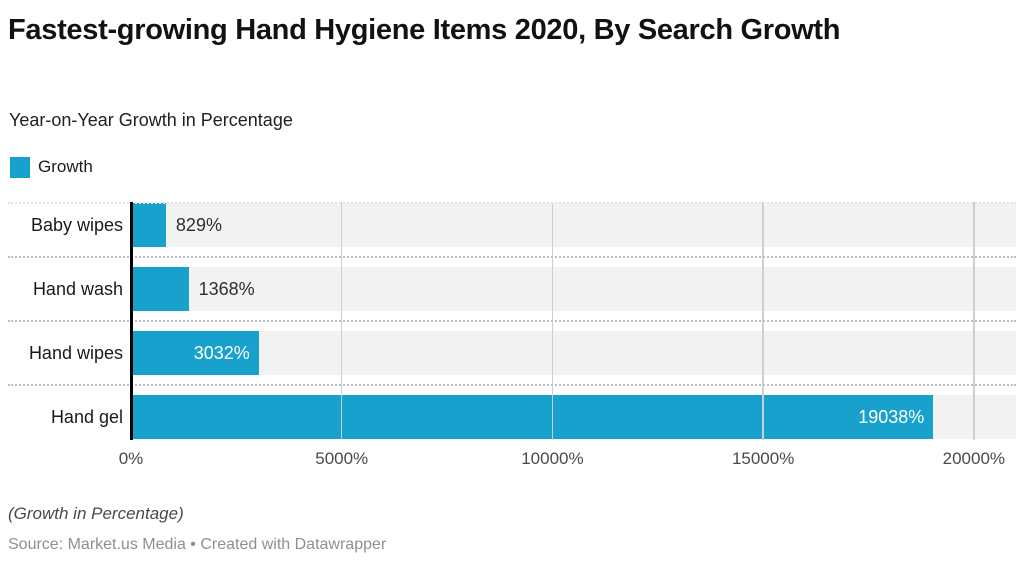  What do you see at coordinates (131, 321) in the screenshot?
I see `y-axis-zero-line` at bounding box center [131, 321].